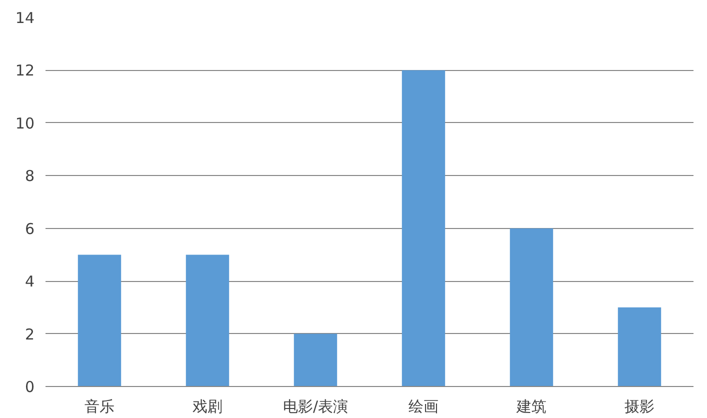 This screenshot has height=418, width=707. I want to click on x-tick-label: 戏剧, so click(207, 407).